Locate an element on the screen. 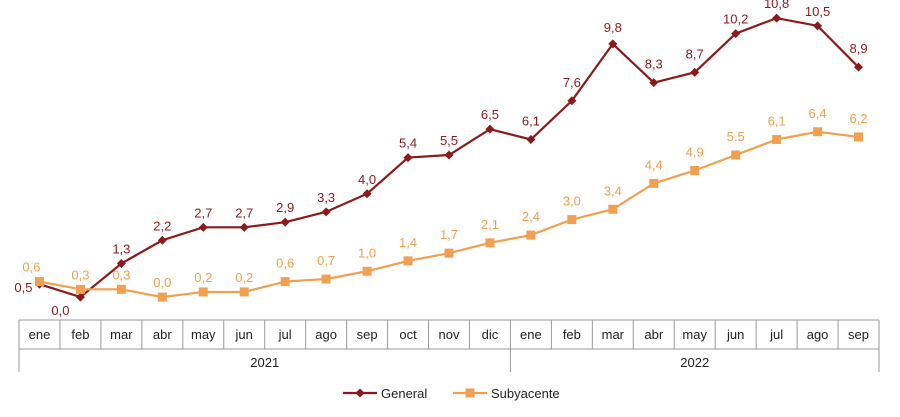  data-label: 0,2 is located at coordinates (203, 277).